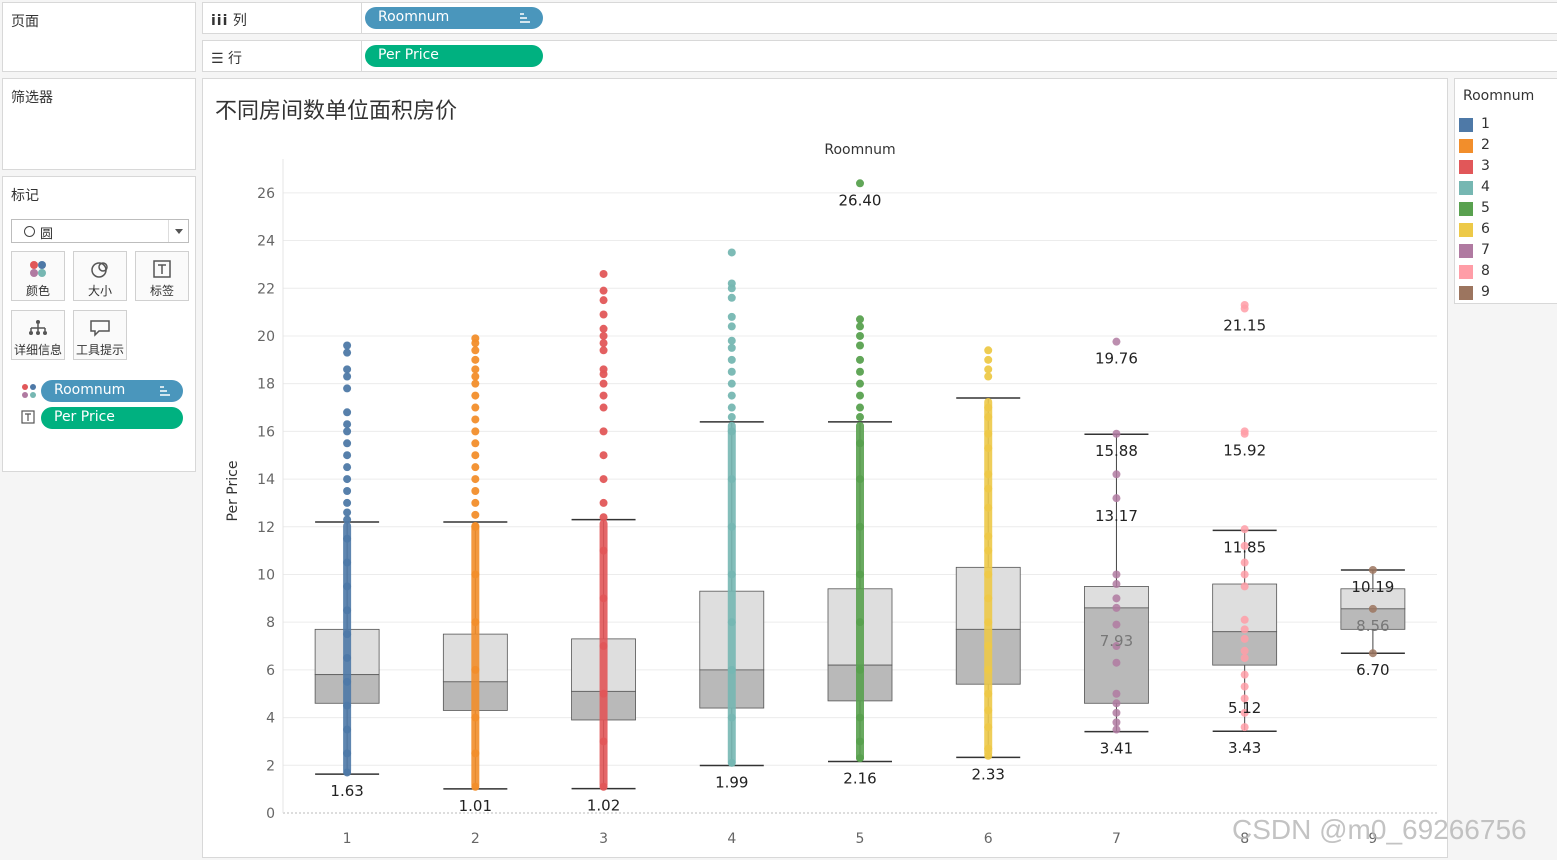  I want to click on y-tick-label: 4, so click(270, 719).